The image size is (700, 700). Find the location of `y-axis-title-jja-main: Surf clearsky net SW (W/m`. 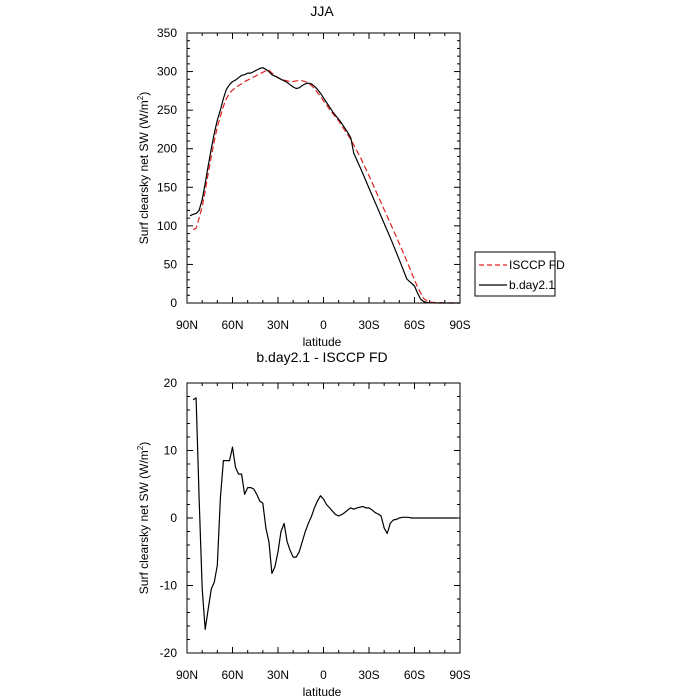

y-axis-title-jja-main: Surf clearsky net SW (W/m is located at coordinates (144, 172).